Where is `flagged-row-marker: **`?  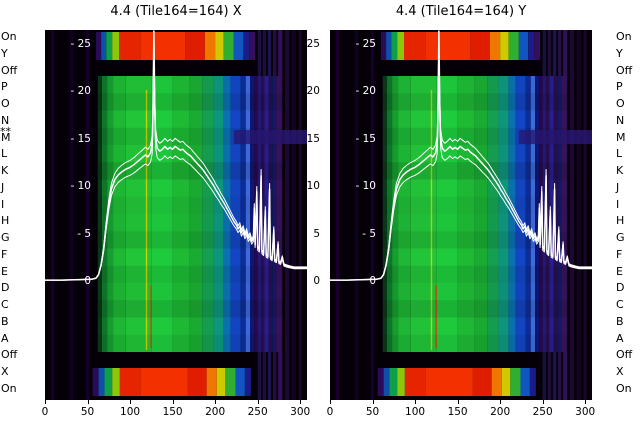 flagged-row-marker: ** is located at coordinates (5, 131).